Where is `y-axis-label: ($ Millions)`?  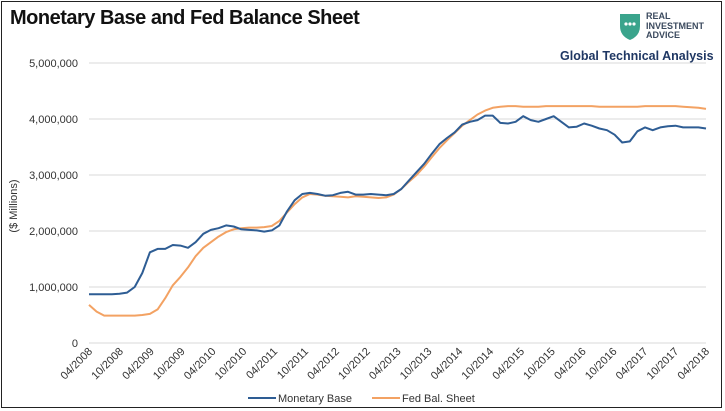
y-axis-label: ($ Millions) is located at coordinates (14, 205).